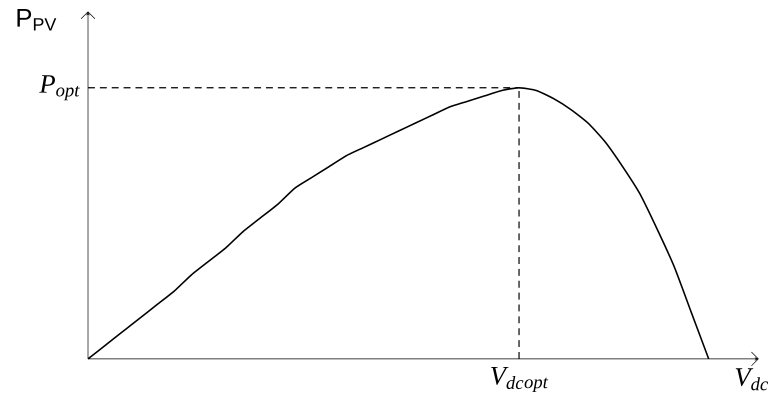 The width and height of the screenshot is (772, 416). I want to click on text: V$_{dcopt}$, so click(519, 379).